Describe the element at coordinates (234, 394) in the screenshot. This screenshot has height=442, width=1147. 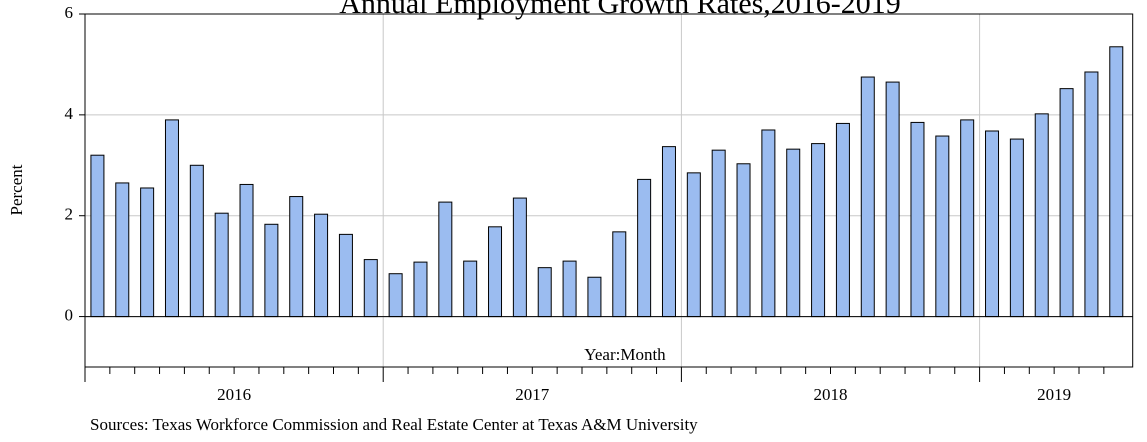
I see `year-label: 2016` at that location.